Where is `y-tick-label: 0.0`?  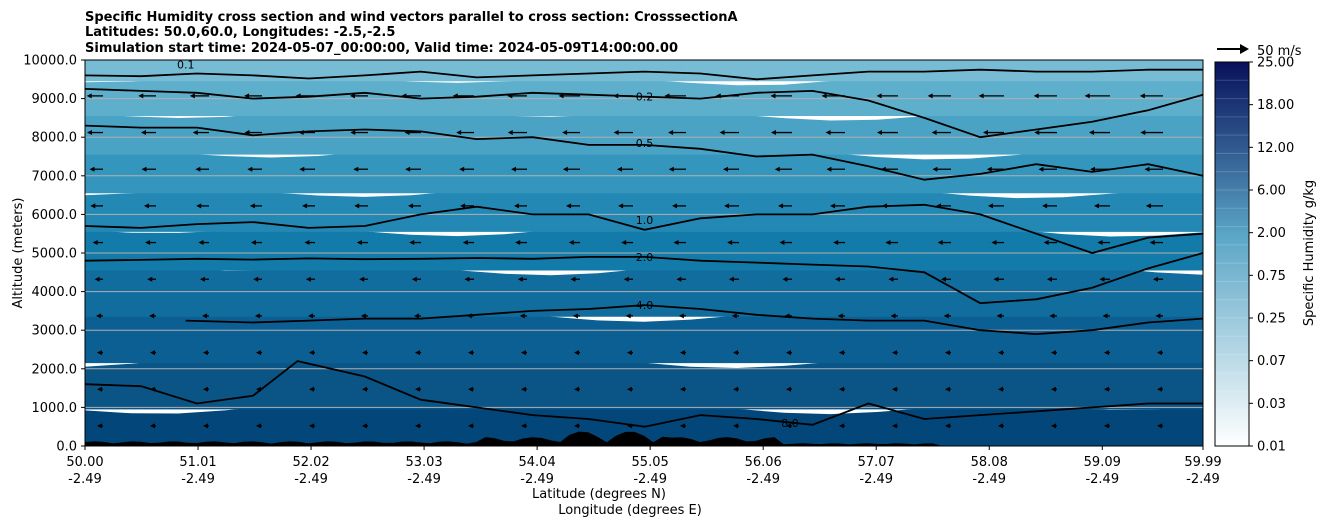
y-tick-label: 0.0 is located at coordinates (66, 447).